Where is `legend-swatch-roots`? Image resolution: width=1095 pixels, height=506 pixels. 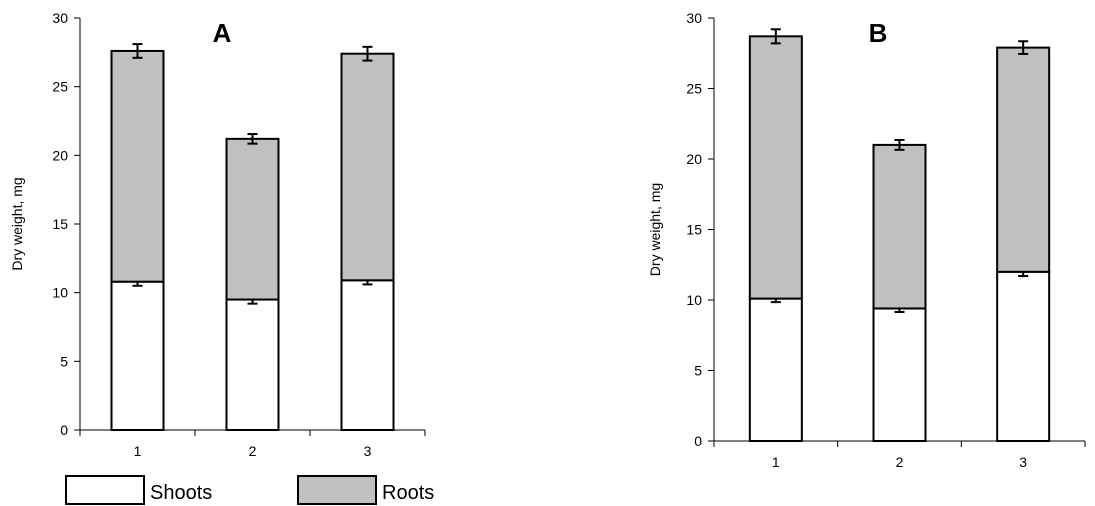
legend-swatch-roots is located at coordinates (337, 490).